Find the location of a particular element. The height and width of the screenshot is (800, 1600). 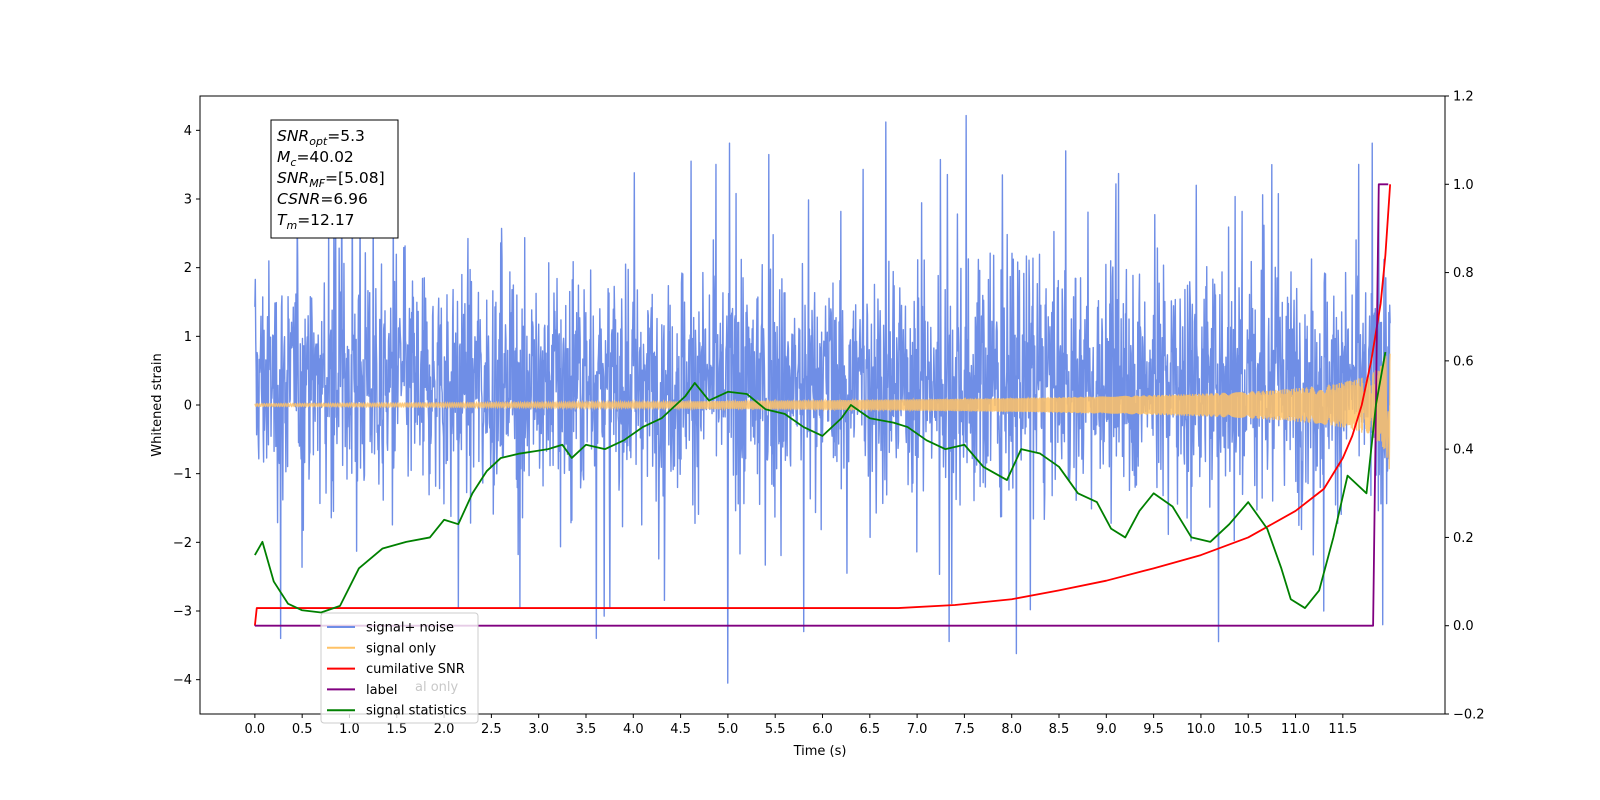

x-tick-label: 1.5 is located at coordinates (396, 729).